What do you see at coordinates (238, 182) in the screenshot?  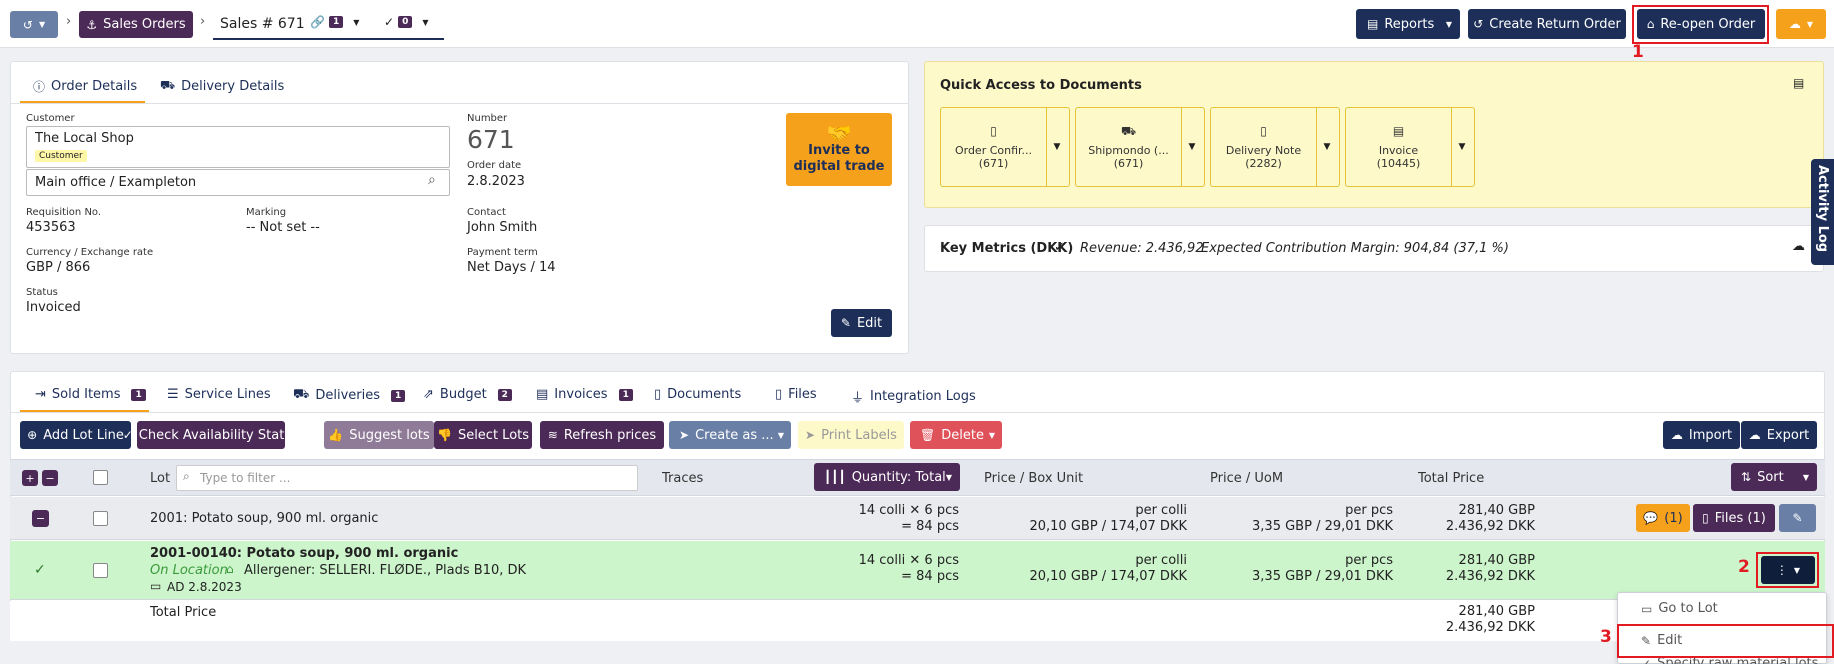 I see `address-field` at bounding box center [238, 182].